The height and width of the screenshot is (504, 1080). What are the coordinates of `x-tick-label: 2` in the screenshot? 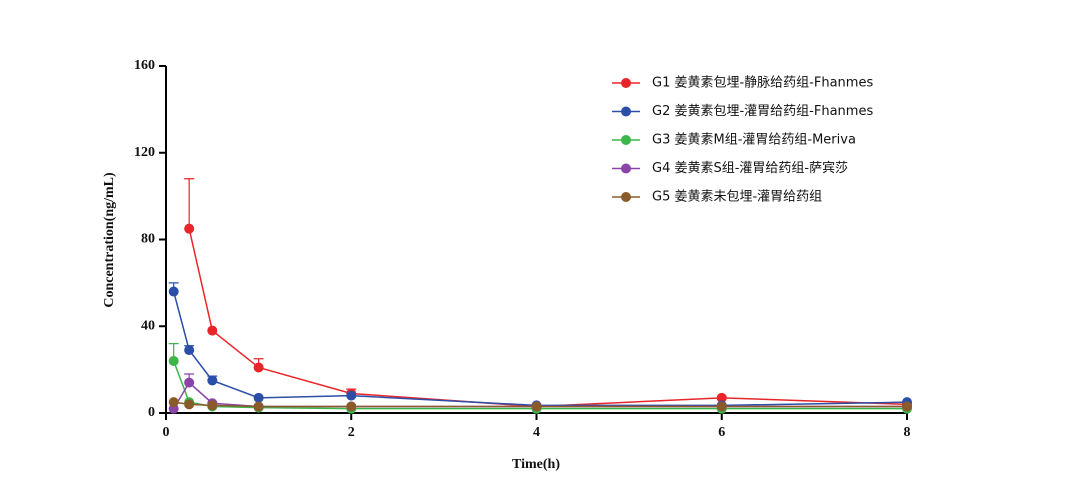 It's located at (351, 432).